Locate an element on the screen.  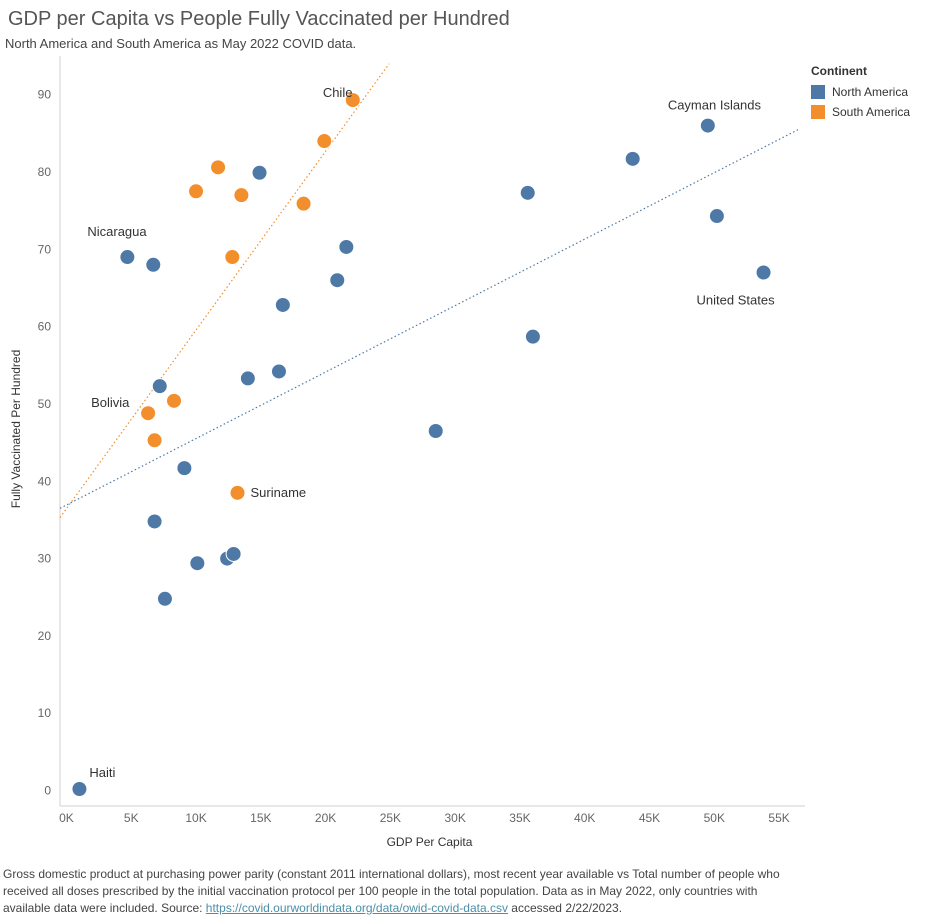
point-label-bolivia: Bolivia is located at coordinates (110, 402).